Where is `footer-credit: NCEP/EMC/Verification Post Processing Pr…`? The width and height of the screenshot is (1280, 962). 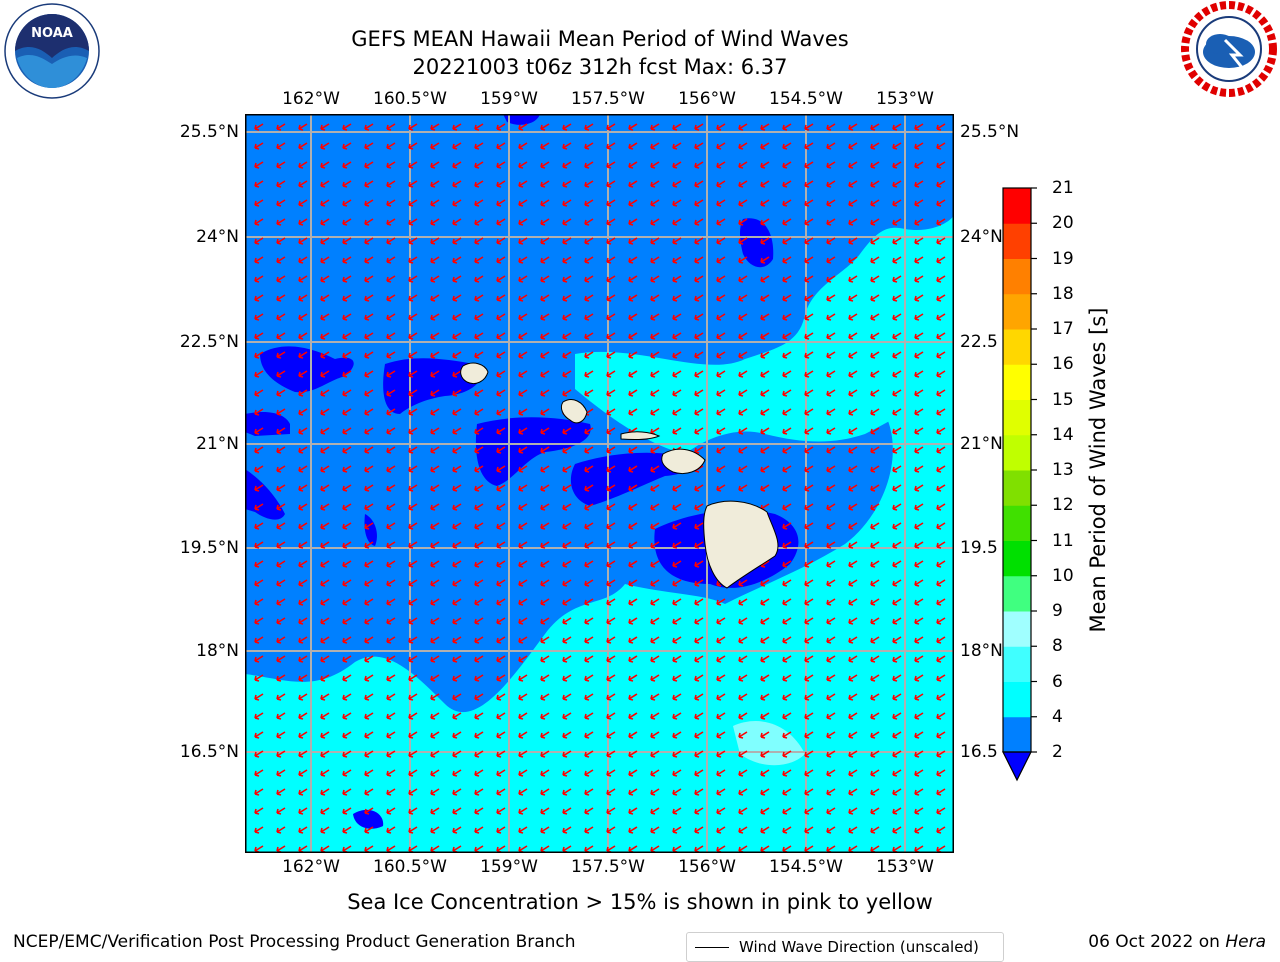 footer-credit: NCEP/EMC/Verification Post Processing Pr… is located at coordinates (294, 942).